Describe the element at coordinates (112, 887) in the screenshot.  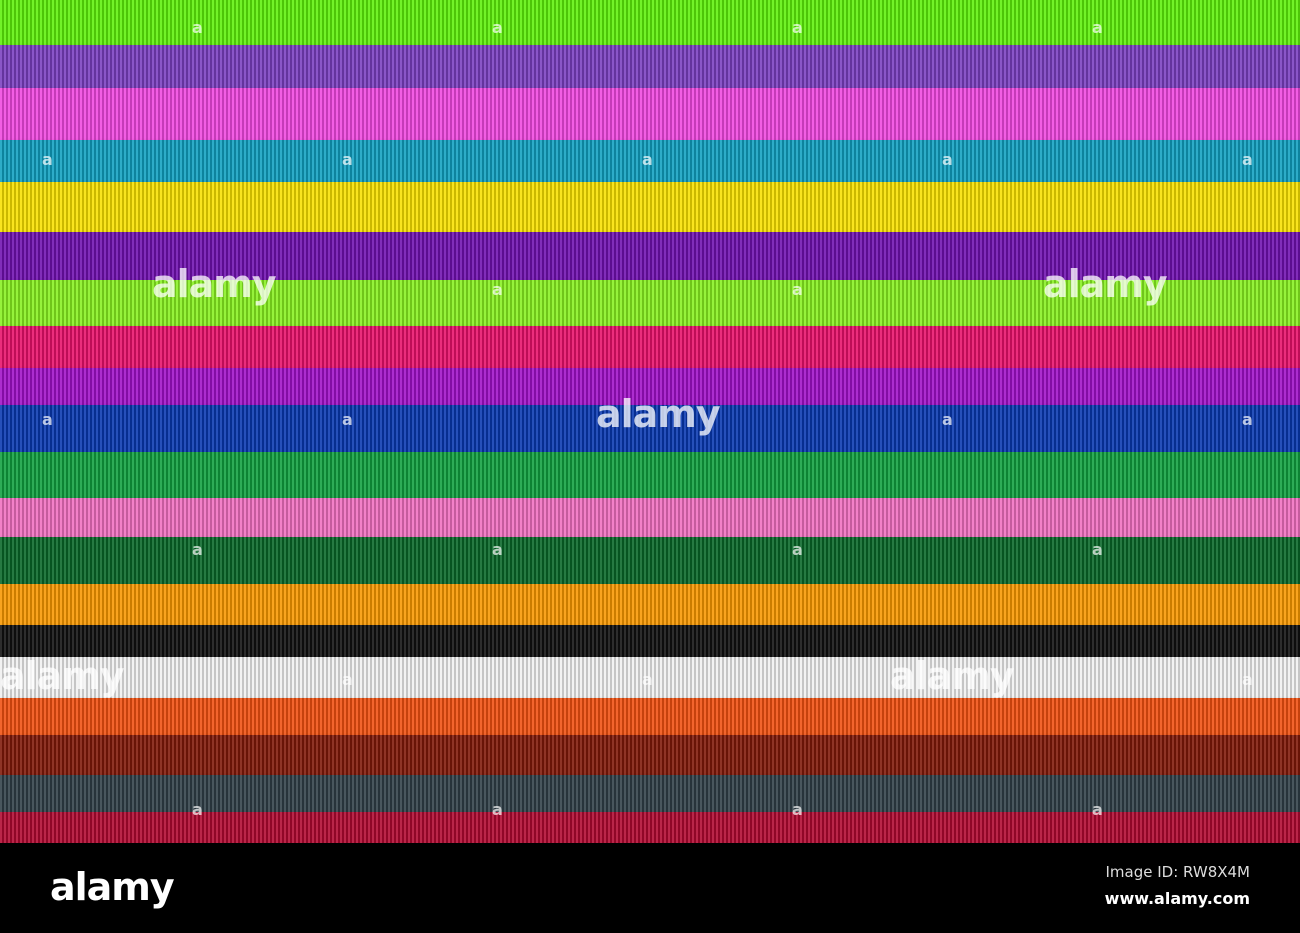
I see `alamy-logo: alamy` at that location.